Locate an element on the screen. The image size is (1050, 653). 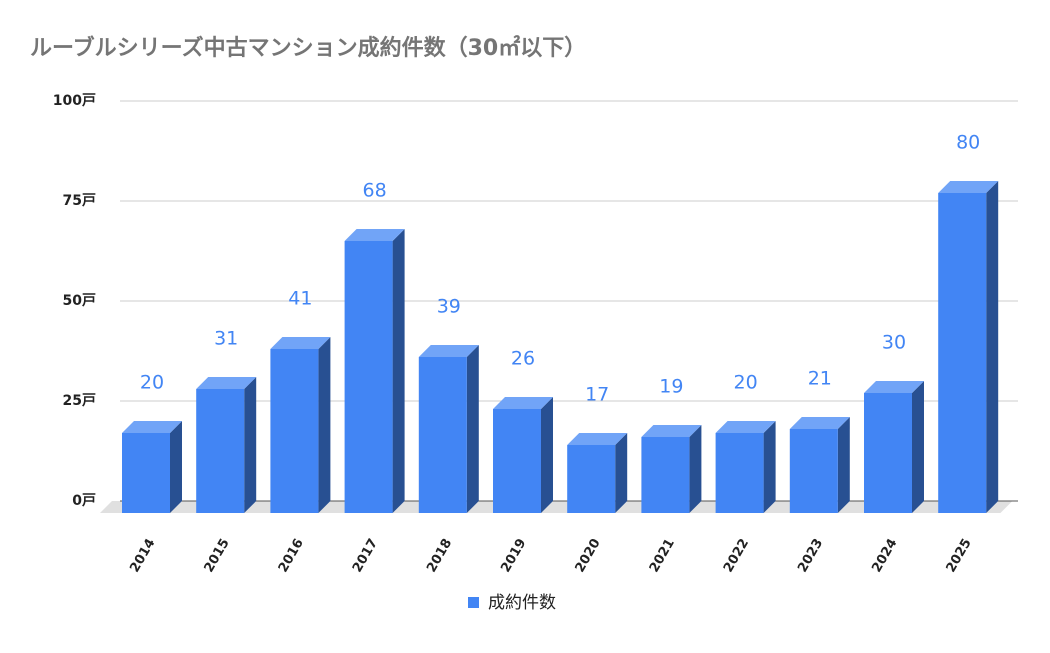
data-label: 17 is located at coordinates (597, 395).